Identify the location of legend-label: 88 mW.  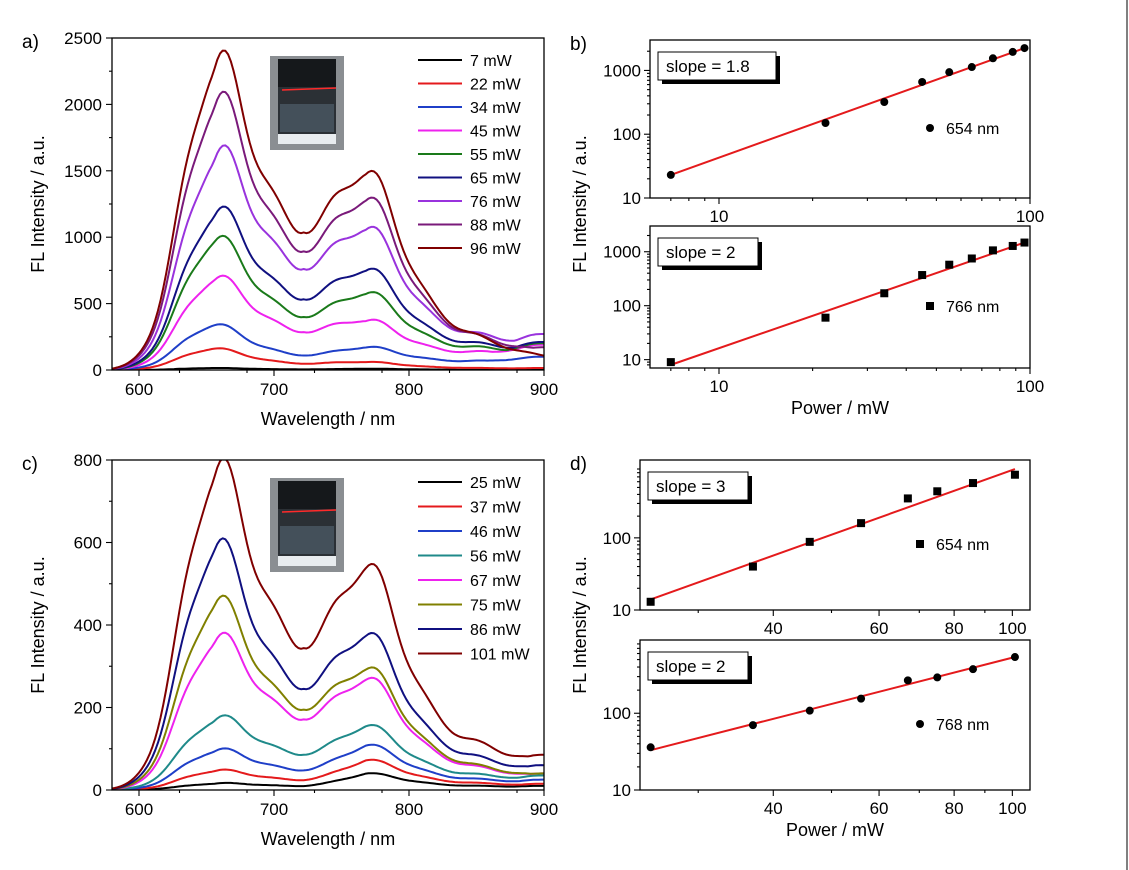
(496, 226).